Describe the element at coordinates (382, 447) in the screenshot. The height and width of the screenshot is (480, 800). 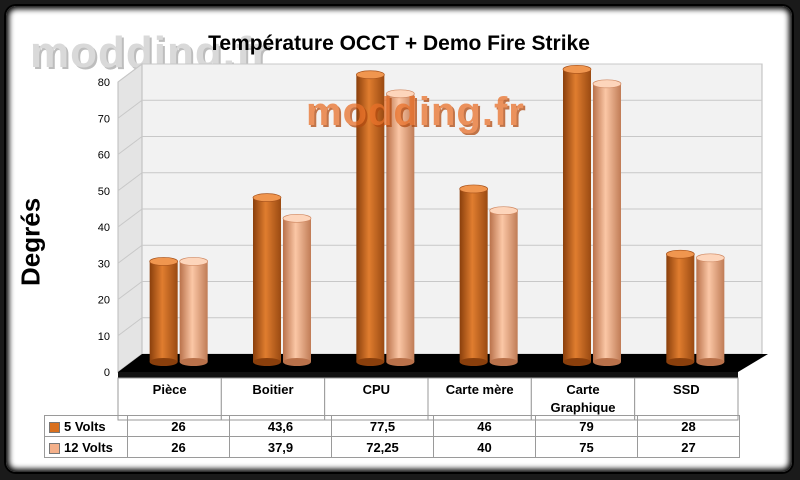
I see `data-table-value: 72,25` at that location.